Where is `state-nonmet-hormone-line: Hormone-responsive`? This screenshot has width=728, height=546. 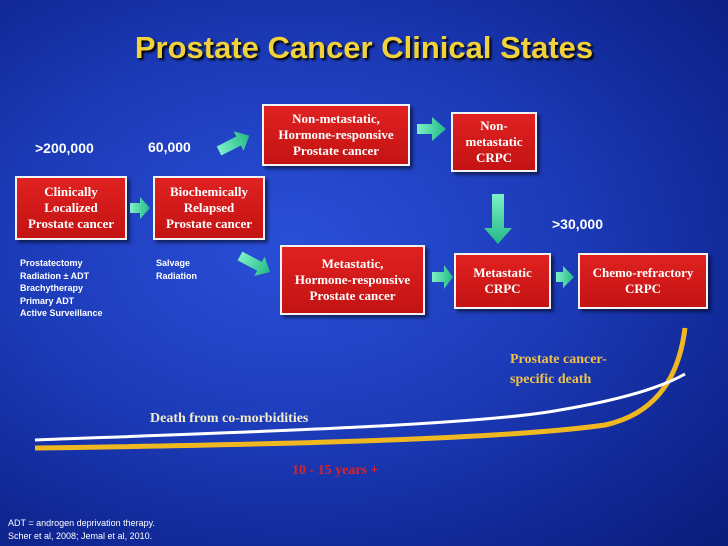 state-nonmet-hormone-line: Hormone-responsive is located at coordinates (336, 134).